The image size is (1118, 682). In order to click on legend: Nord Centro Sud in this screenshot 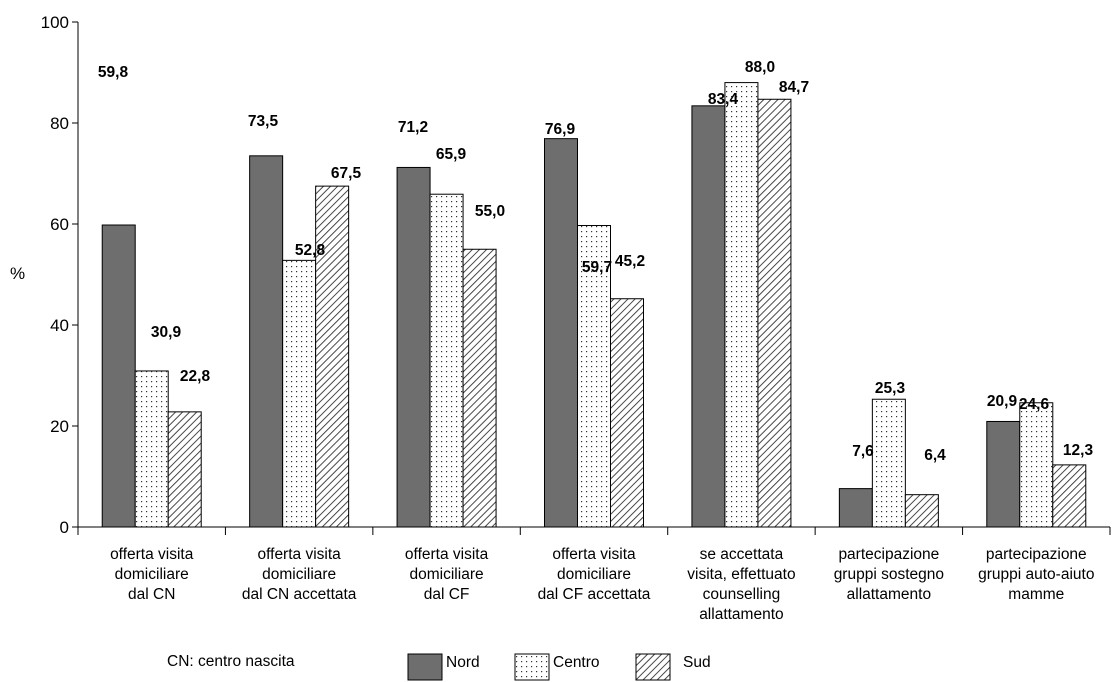, I will do `click(559, 667)`.